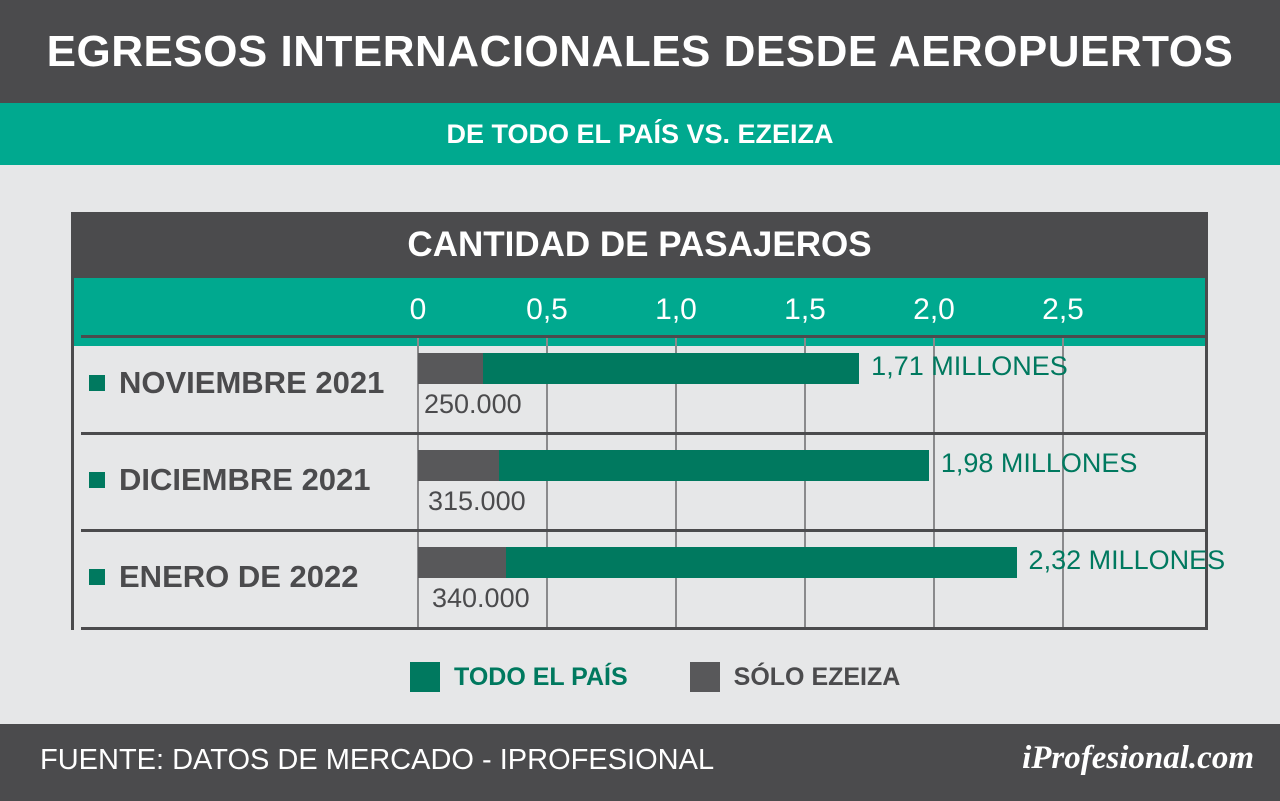 This screenshot has width=1280, height=801. Describe the element at coordinates (541, 676) in the screenshot. I see `legend-label-todo-el-pais: TODO EL PAÍS` at that location.